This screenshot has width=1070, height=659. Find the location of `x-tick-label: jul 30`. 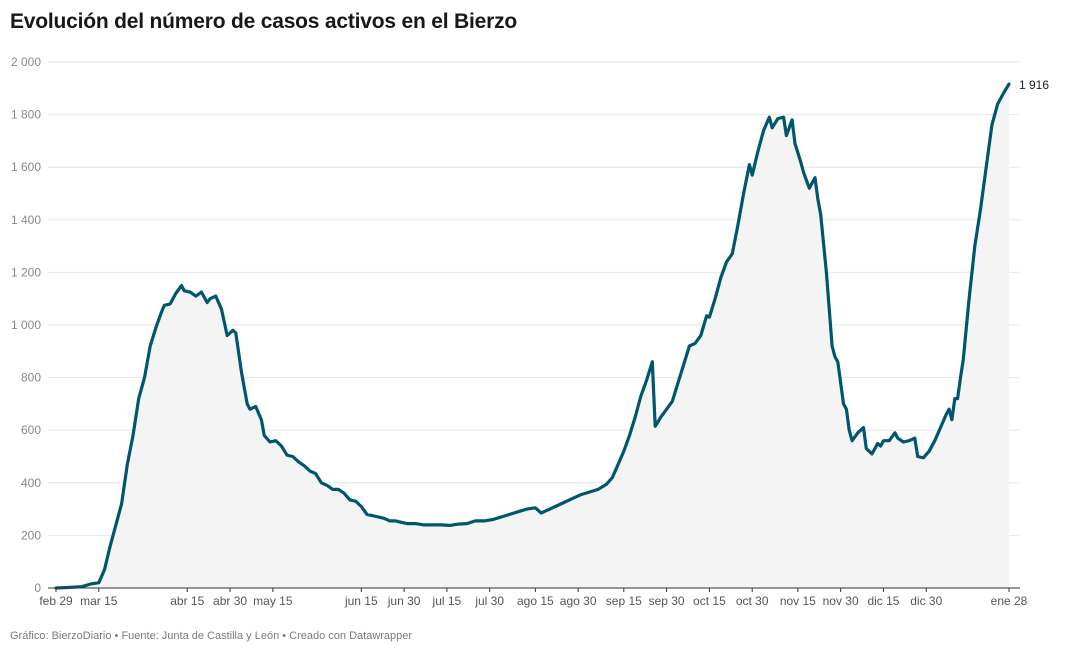

x-tick-label: jul 30 is located at coordinates (489, 601).